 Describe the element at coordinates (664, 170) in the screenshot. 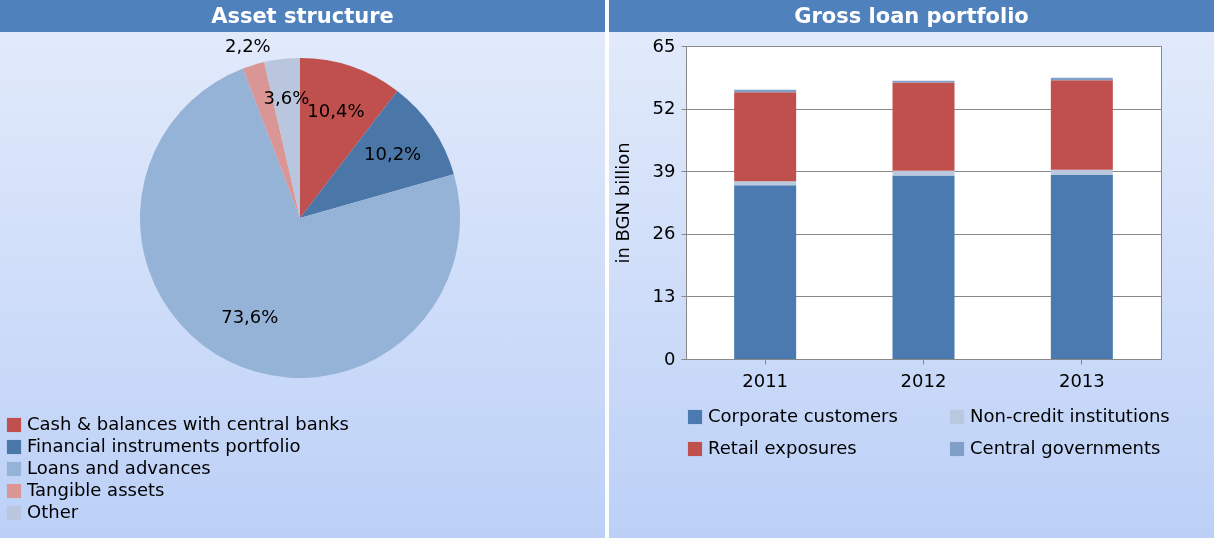

I see `y-tick-label: 39` at that location.